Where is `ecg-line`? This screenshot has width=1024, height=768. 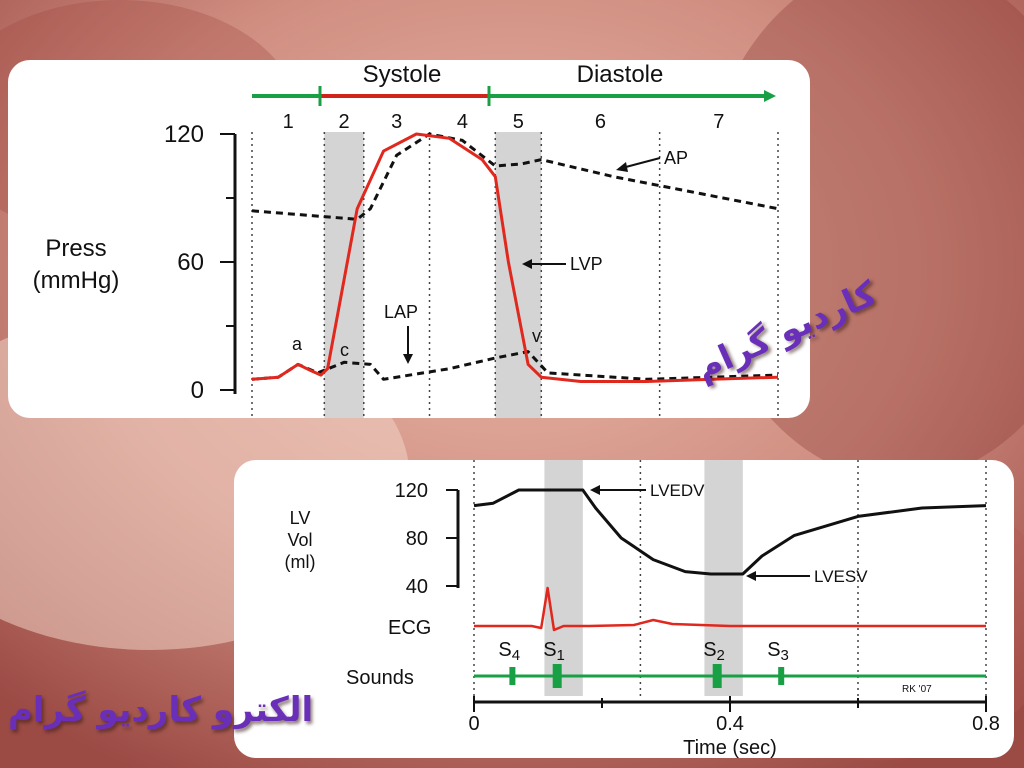 ecg-line is located at coordinates (730, 609).